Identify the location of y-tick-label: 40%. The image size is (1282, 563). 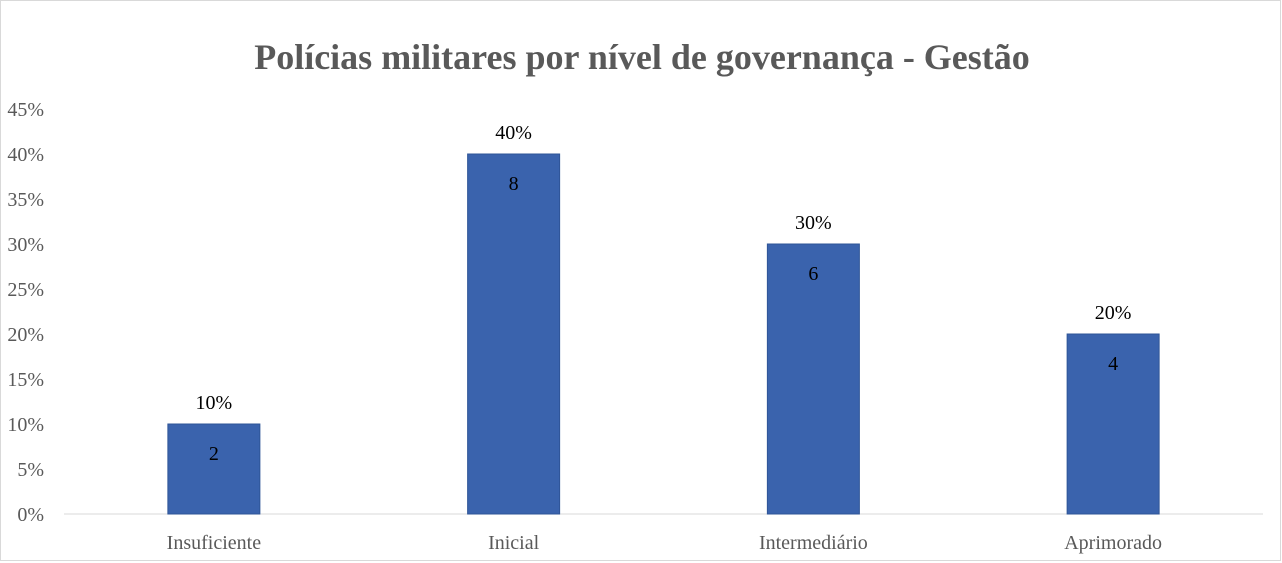
(25, 155).